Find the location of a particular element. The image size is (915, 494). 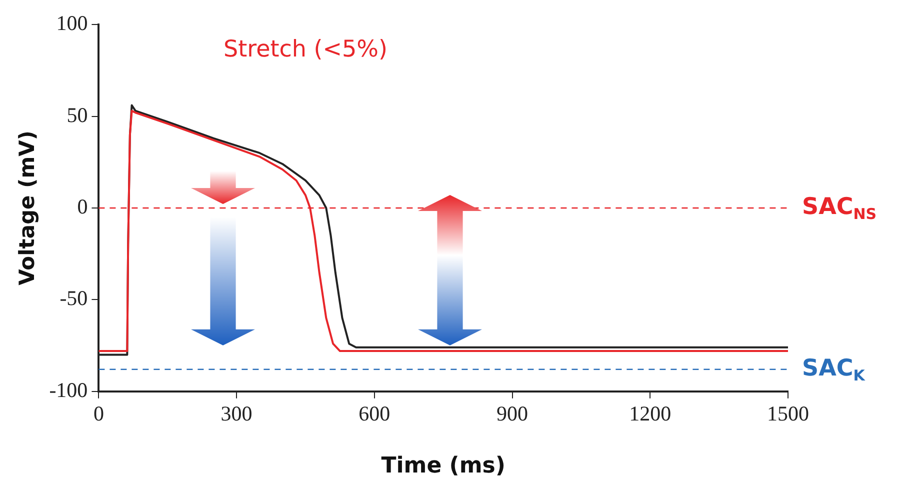

x-tick-label: 1200 is located at coordinates (650, 414).